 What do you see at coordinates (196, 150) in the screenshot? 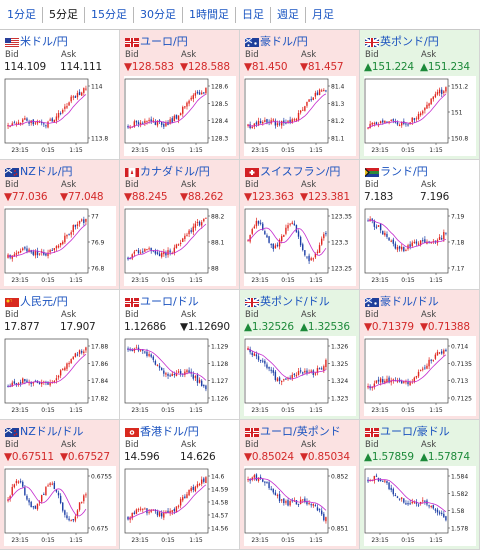
I see `x-tick-label: 1:15` at bounding box center [196, 150].